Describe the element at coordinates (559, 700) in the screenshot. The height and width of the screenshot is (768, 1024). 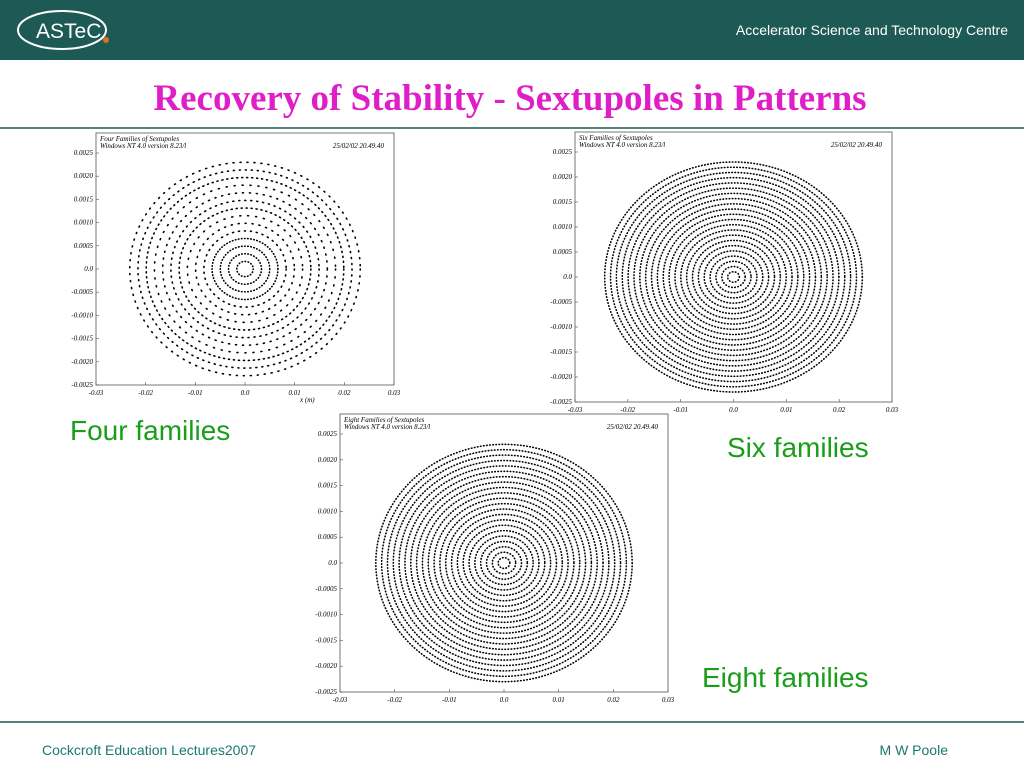
I see `x-tick-label: 0.01` at that location.